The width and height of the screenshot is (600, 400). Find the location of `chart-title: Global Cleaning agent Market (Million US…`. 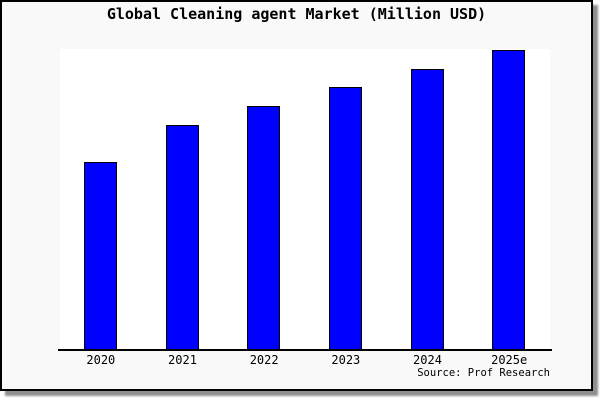

chart-title: Global Cleaning agent Market (Million US… is located at coordinates (296, 14).